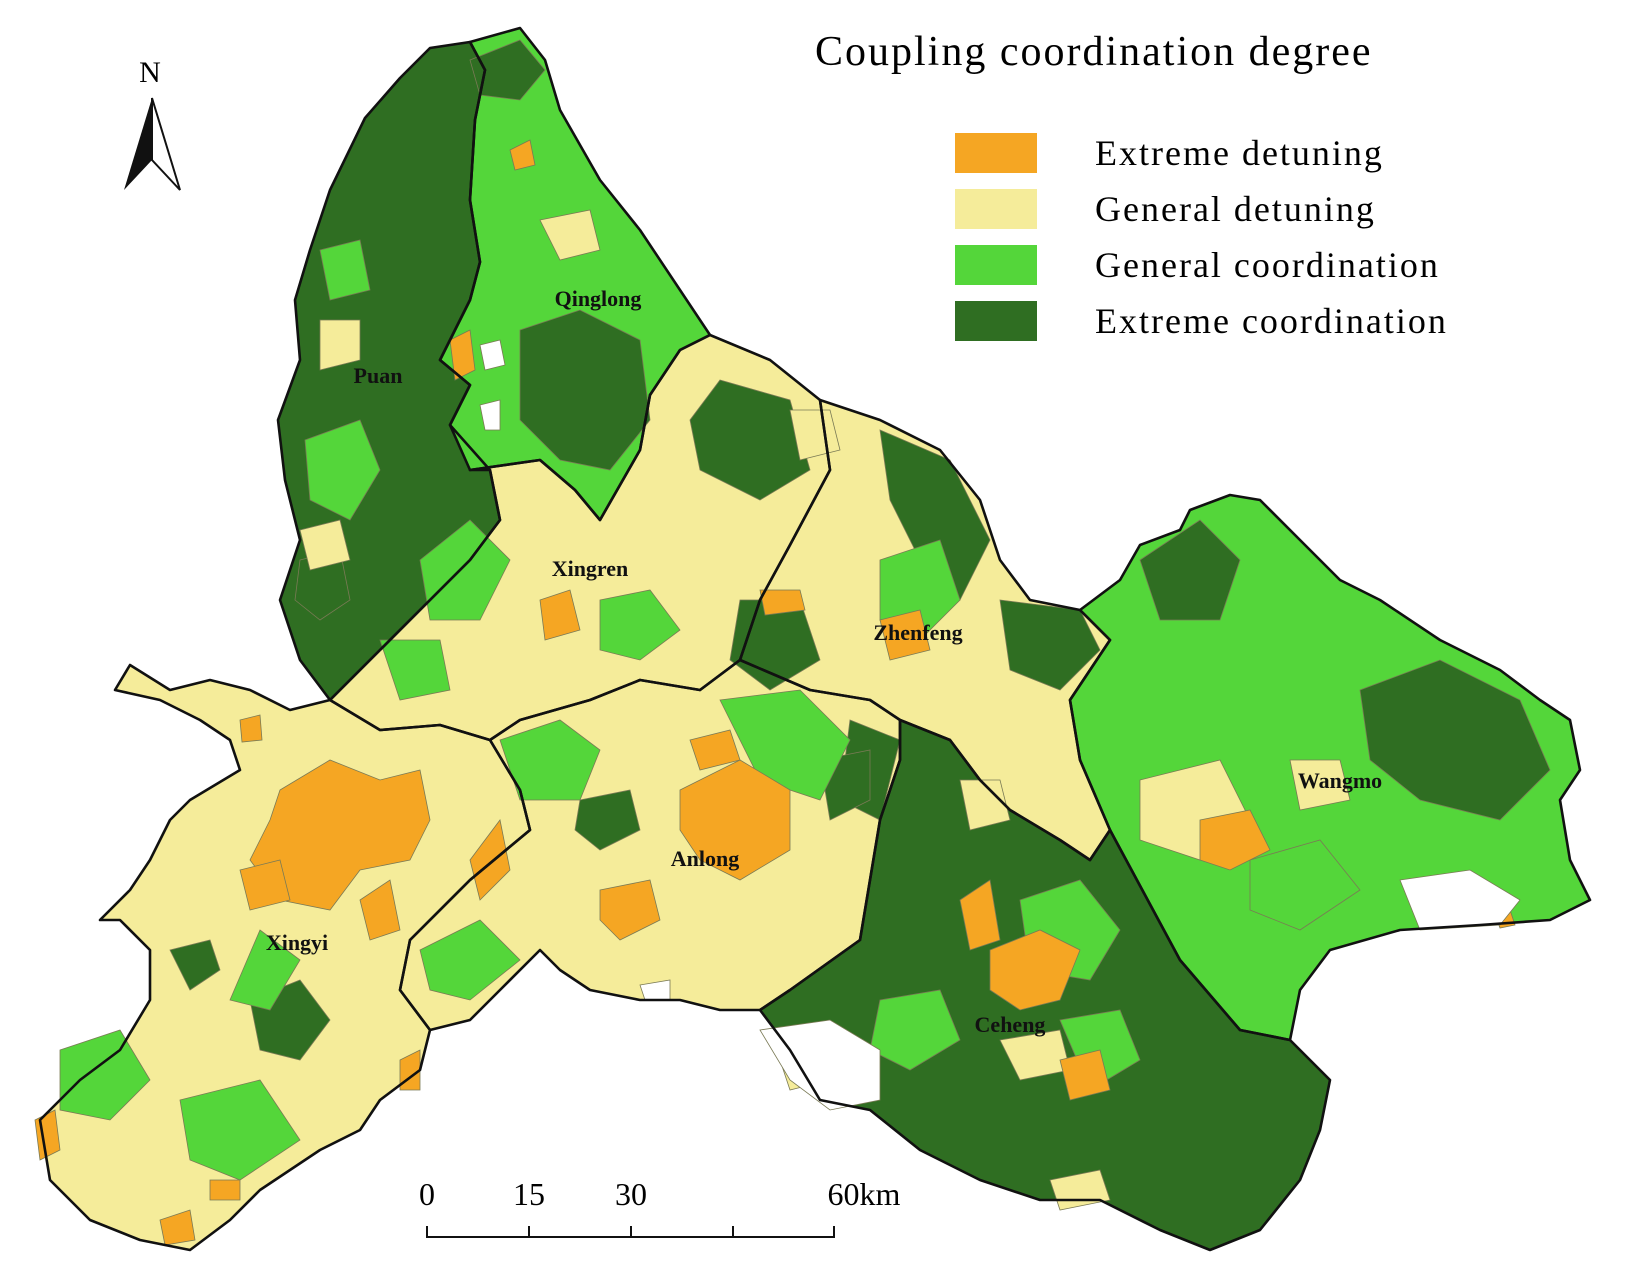  Describe the element at coordinates (598, 298) in the screenshot. I see `county-label-qinglong: Qinglong` at that location.